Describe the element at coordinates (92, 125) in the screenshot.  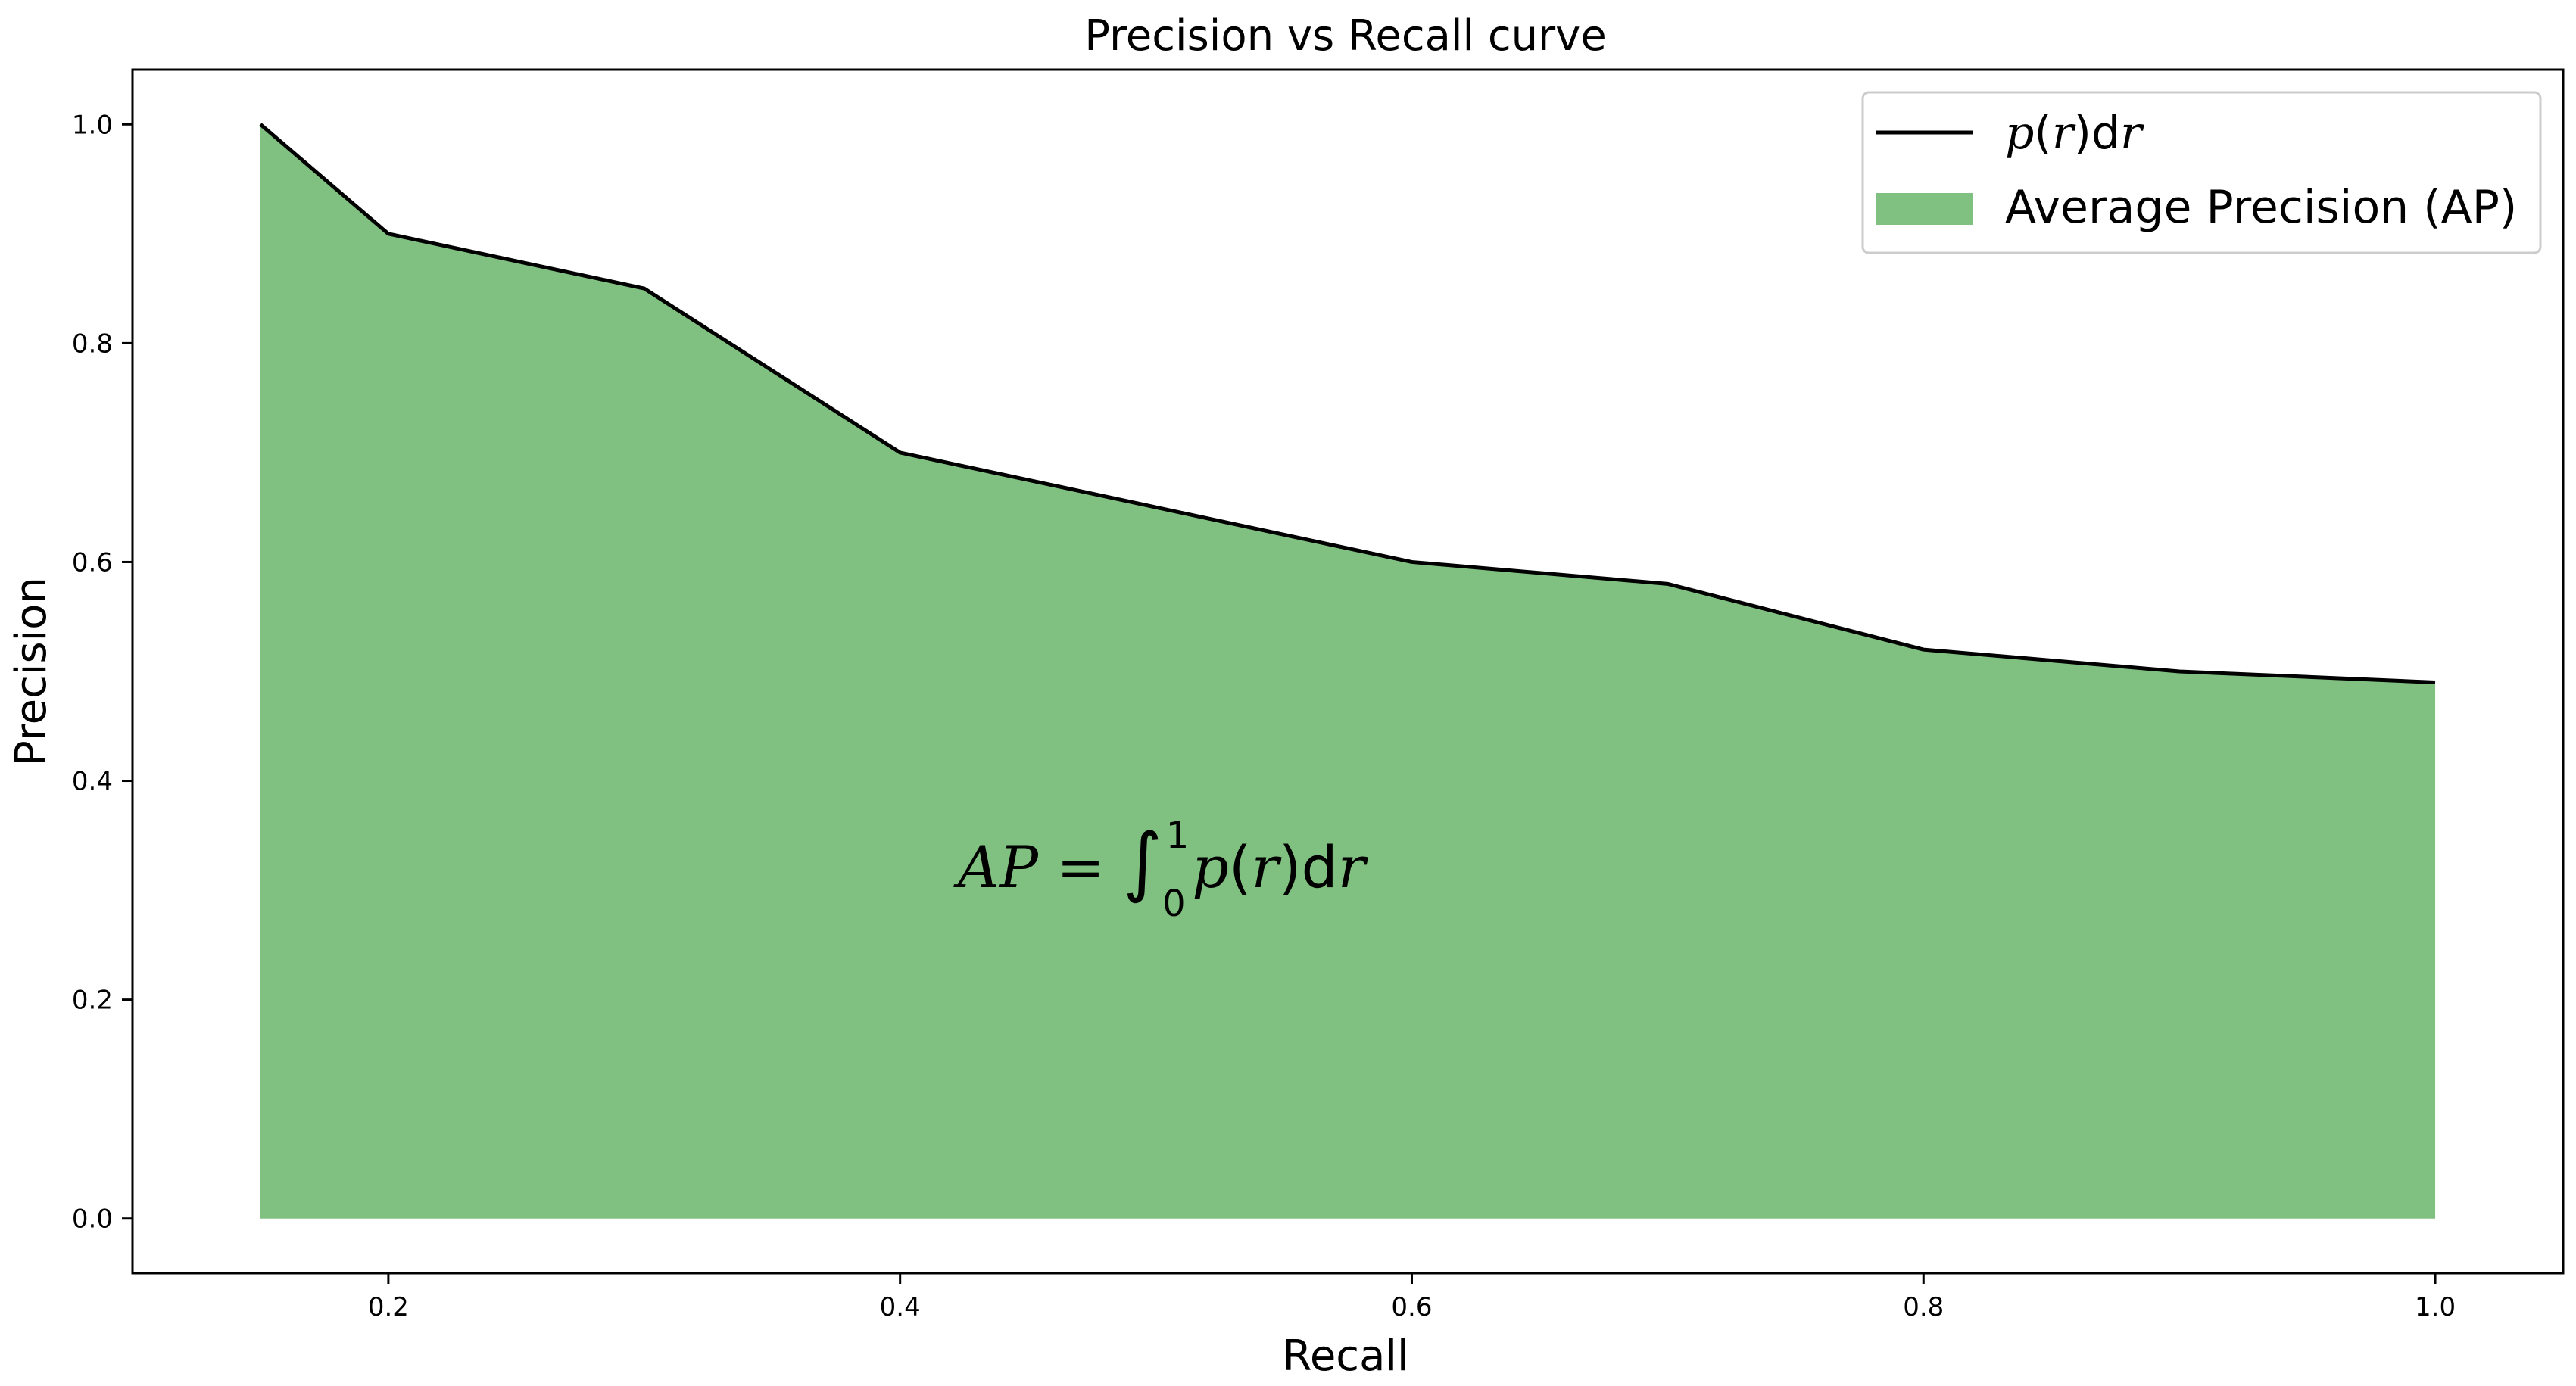
I see `y-tick-label: 1.0` at that location.